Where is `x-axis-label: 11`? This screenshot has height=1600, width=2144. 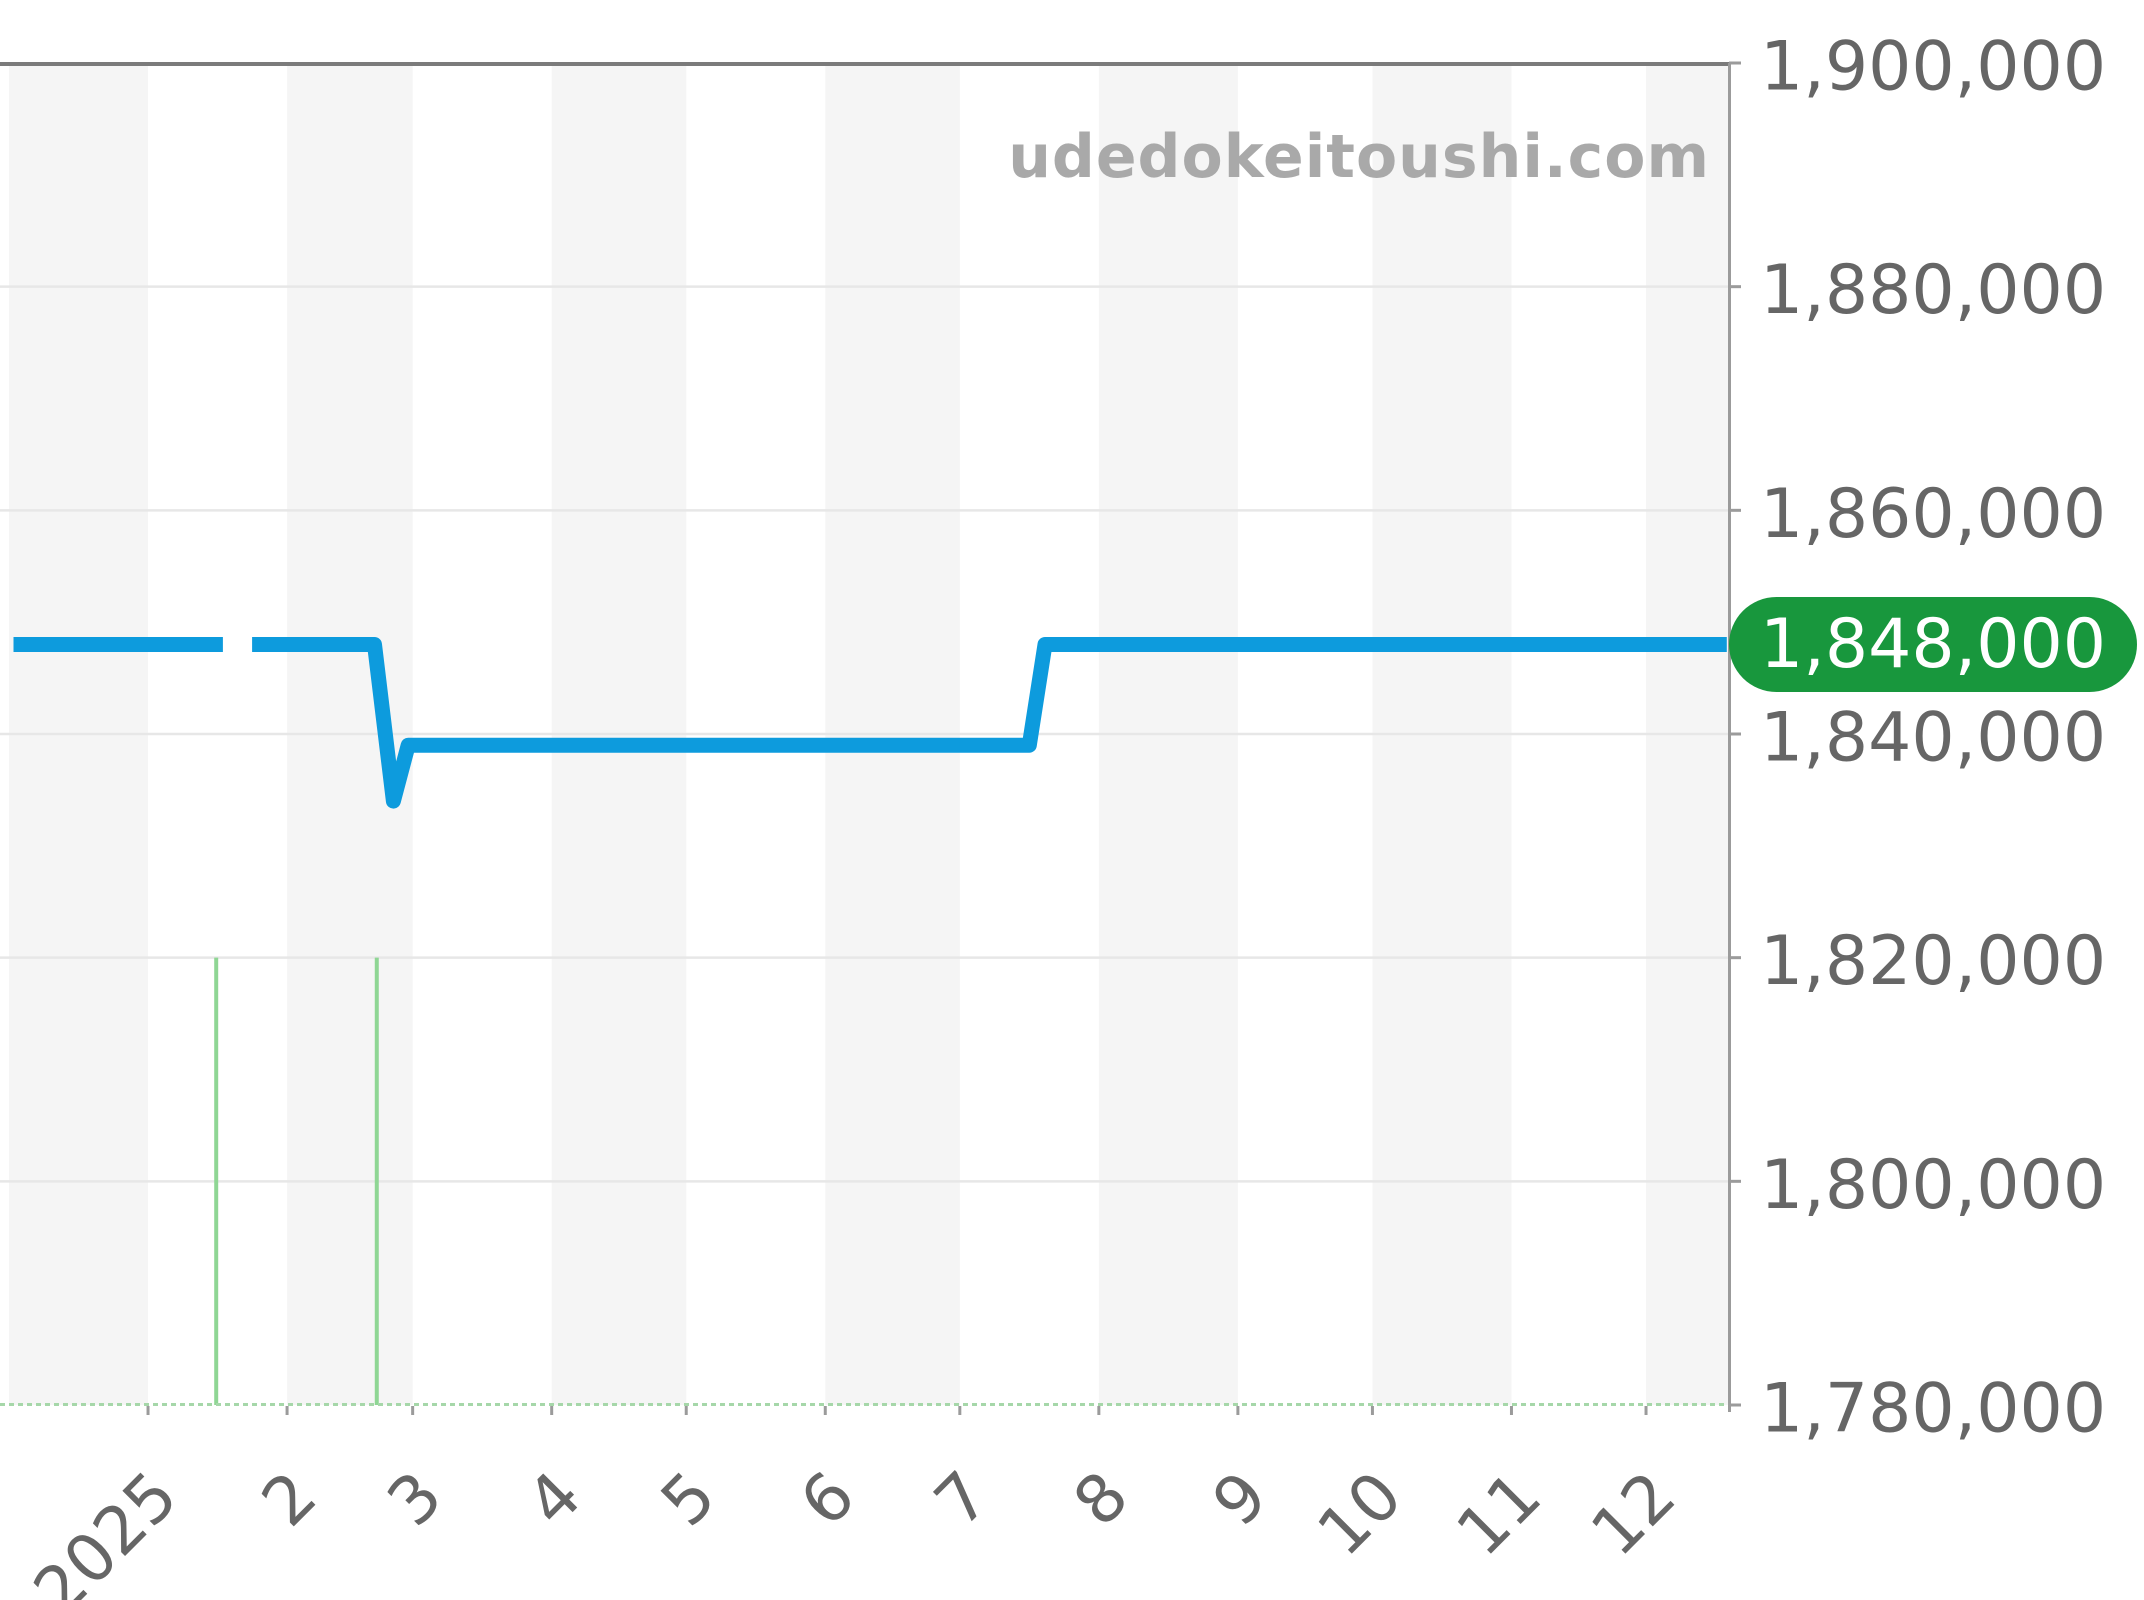
x-axis-label: 11 is located at coordinates (1499, 1514).